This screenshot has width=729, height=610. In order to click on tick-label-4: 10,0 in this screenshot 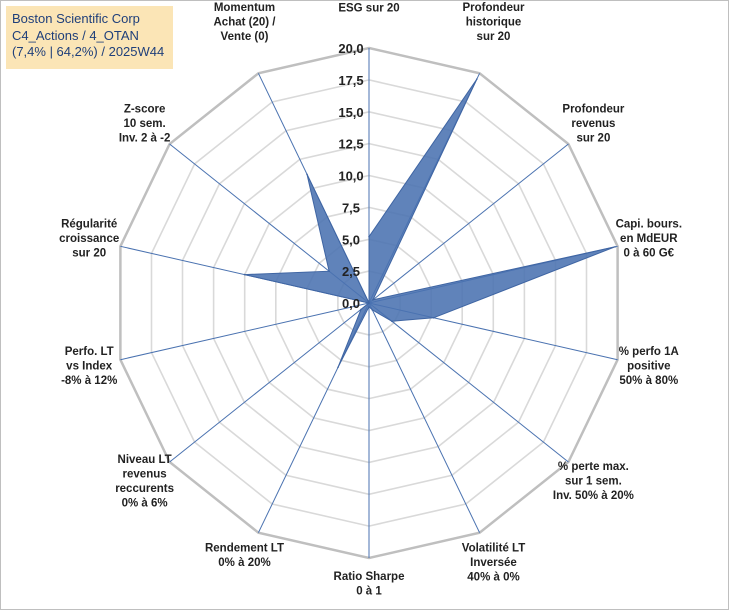, I will do `click(350, 176)`.